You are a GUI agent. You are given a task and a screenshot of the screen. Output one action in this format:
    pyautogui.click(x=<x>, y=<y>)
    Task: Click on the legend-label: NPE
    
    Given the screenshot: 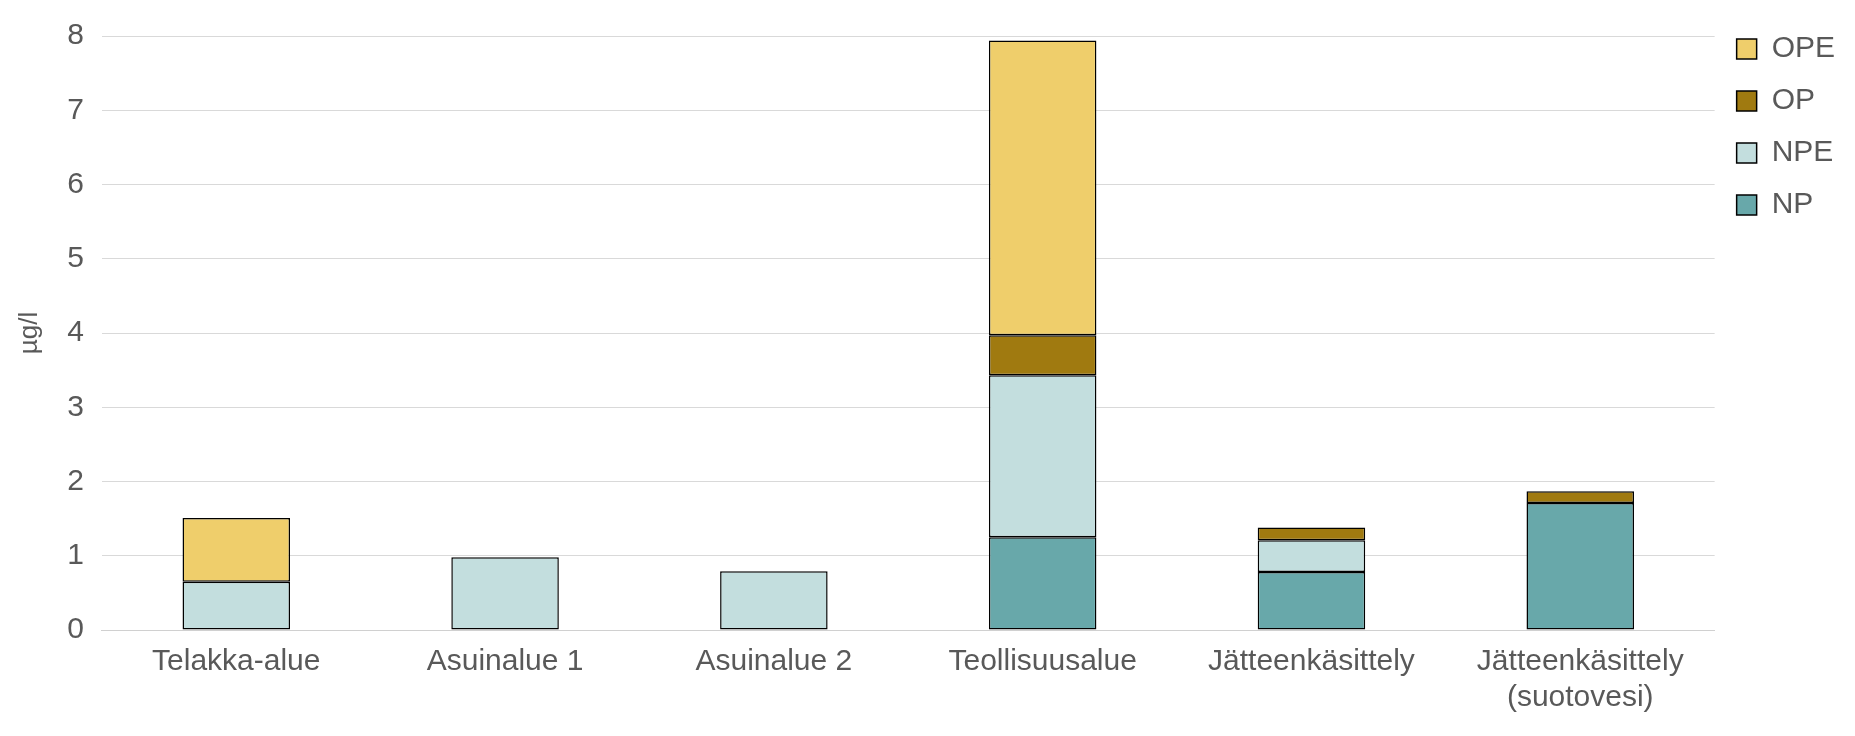 What is the action you would take?
    pyautogui.click(x=1802, y=151)
    